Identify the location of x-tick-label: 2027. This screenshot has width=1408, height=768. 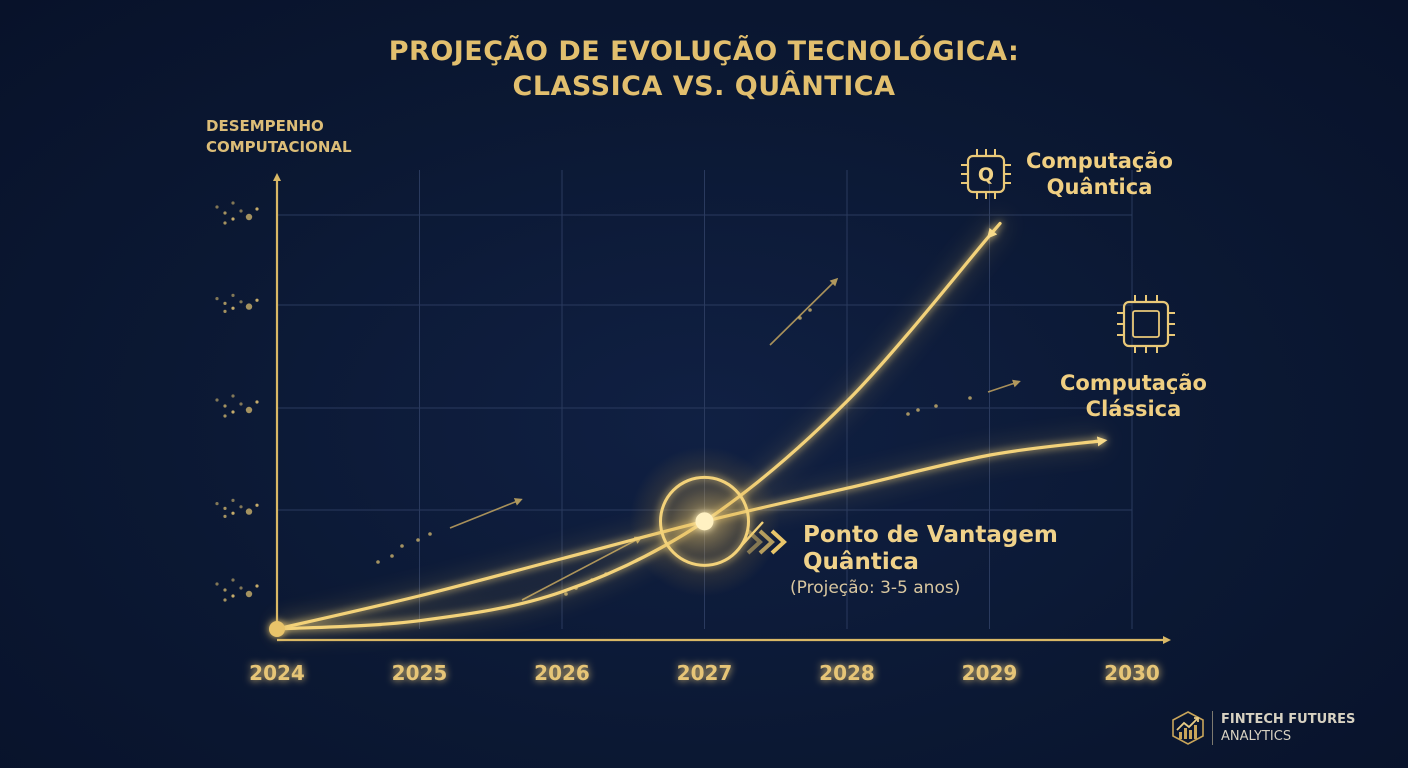
(705, 673).